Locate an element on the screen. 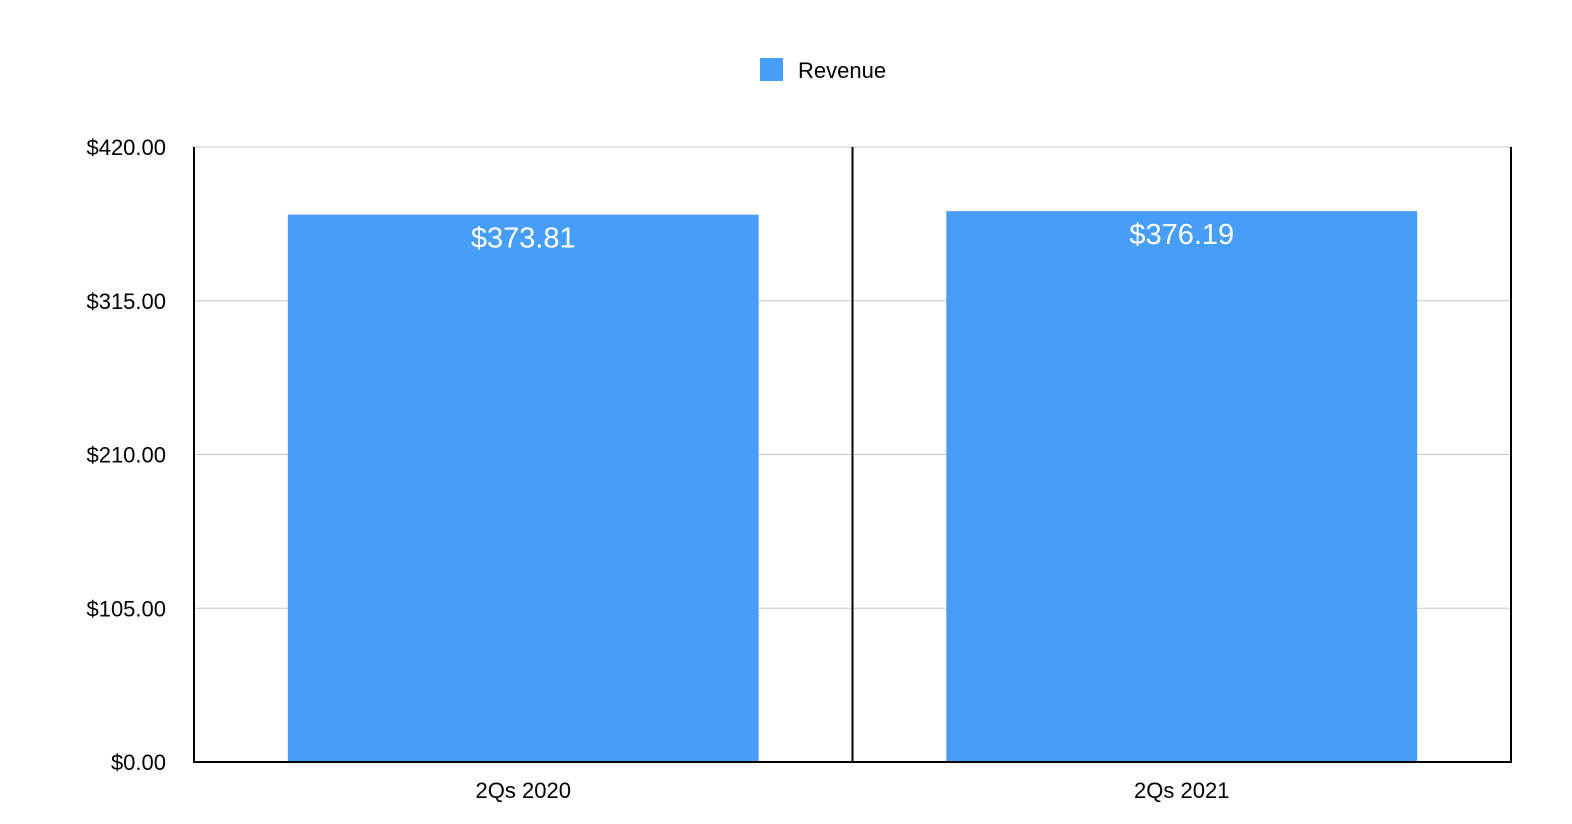  legend-item-revenue: Revenue is located at coordinates (823, 70).